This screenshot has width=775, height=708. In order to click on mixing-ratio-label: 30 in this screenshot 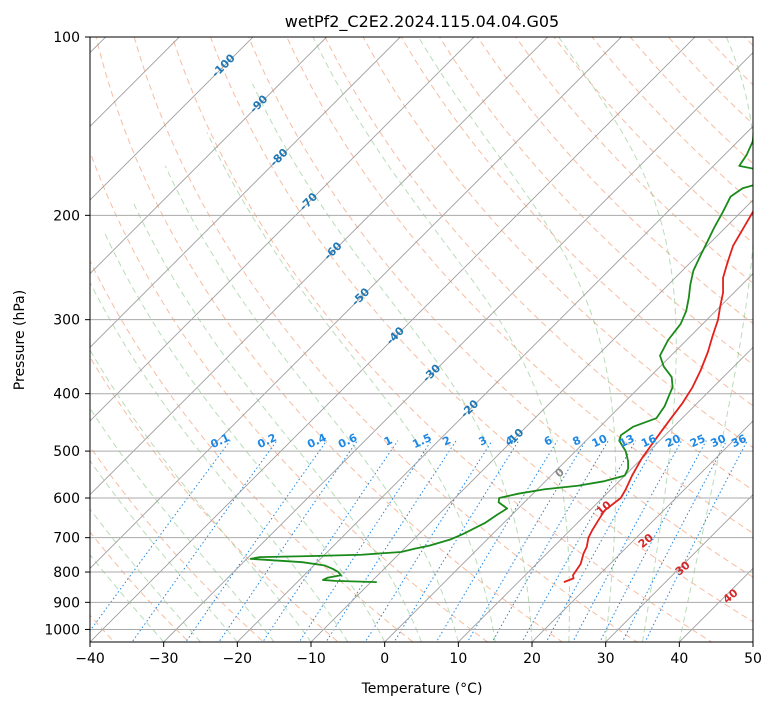, I will do `click(719, 441)`.